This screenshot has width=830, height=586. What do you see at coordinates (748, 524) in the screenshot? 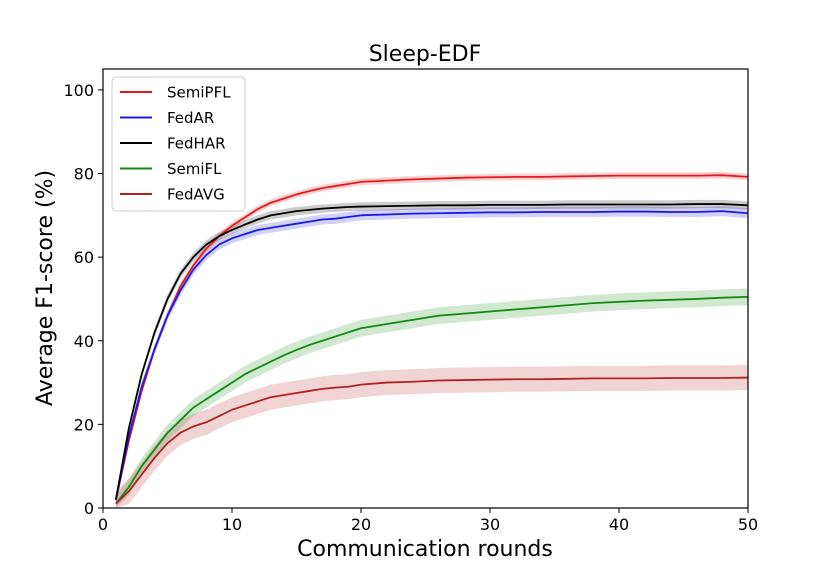
I see `x-tick-label: 50` at bounding box center [748, 524].